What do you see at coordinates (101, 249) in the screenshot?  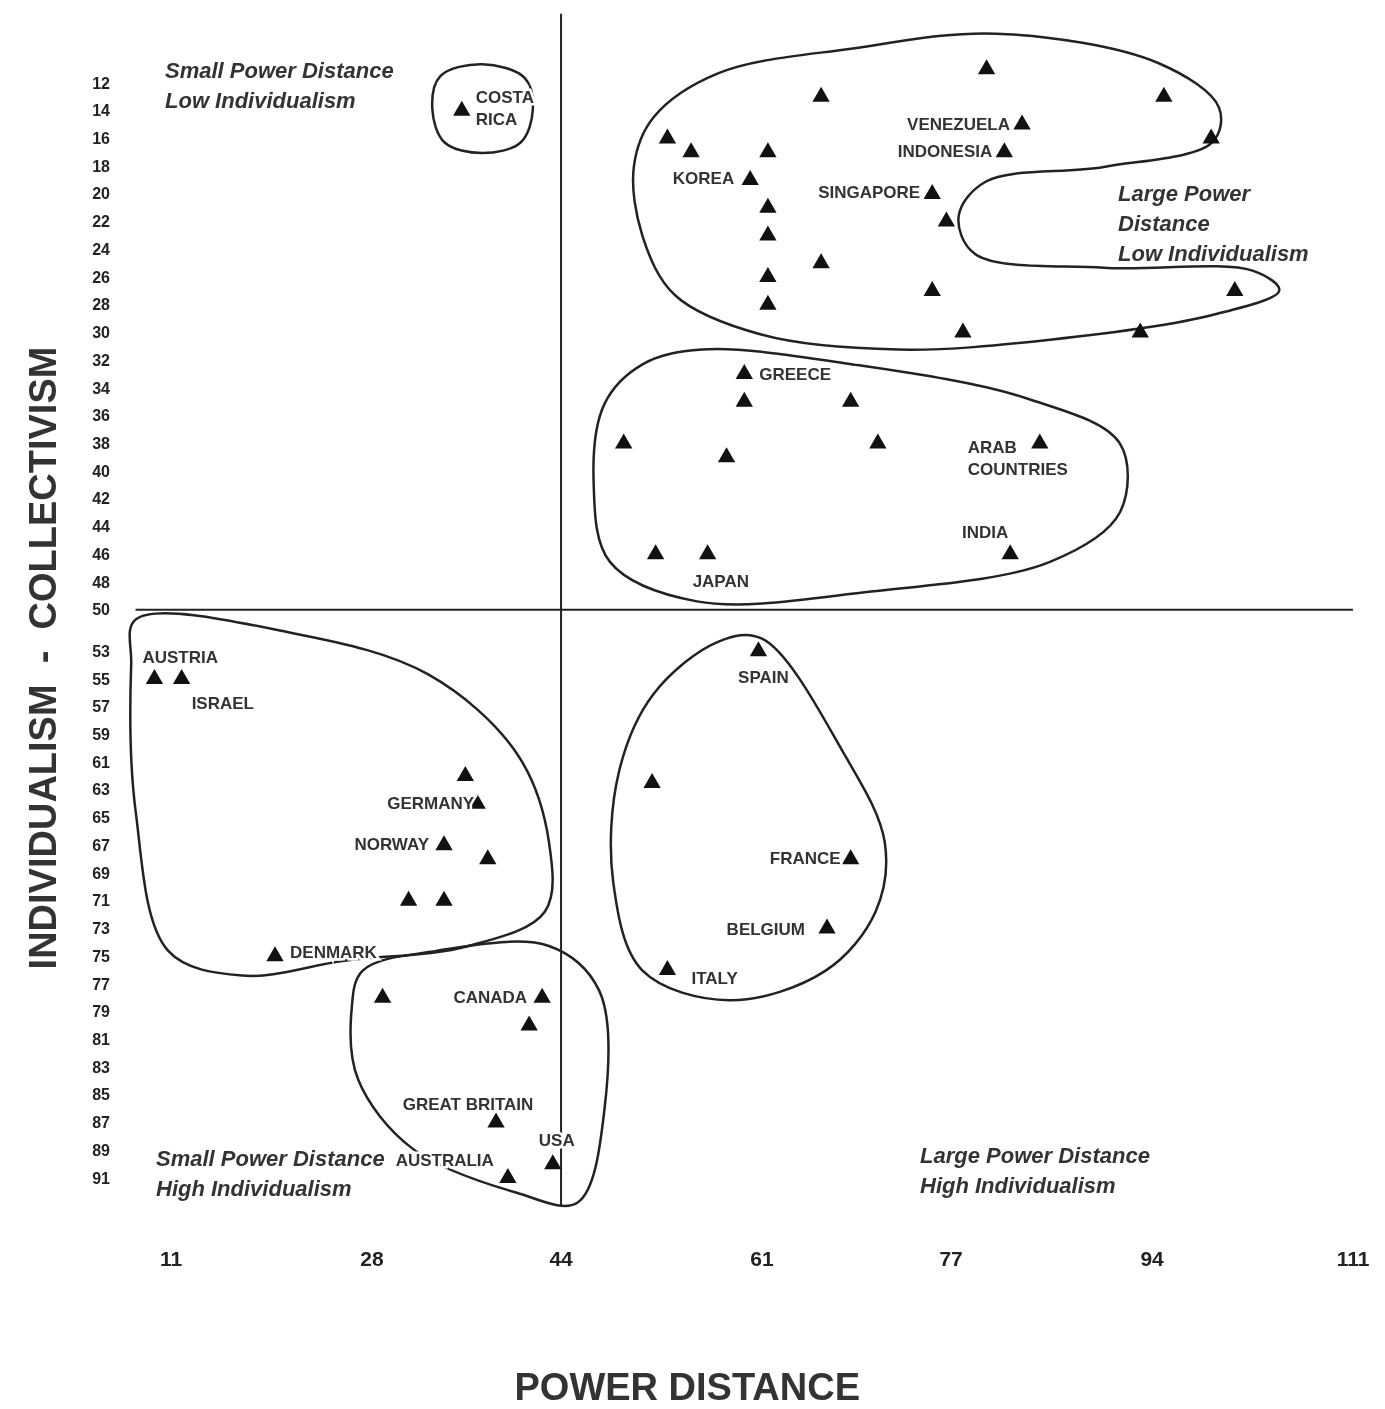 I see `y-tick-label: 24` at bounding box center [101, 249].